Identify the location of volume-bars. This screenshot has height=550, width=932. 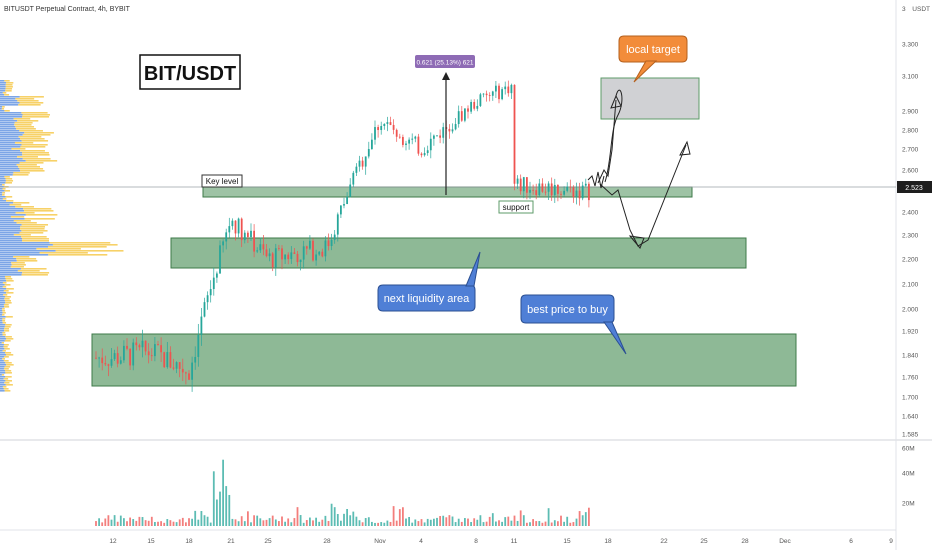
(342, 492).